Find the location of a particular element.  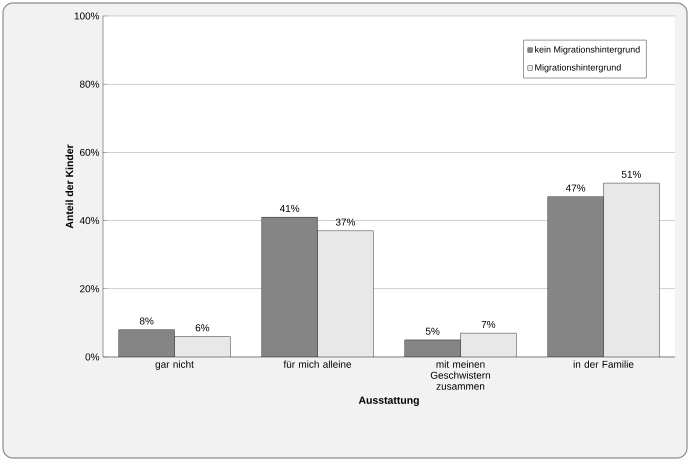

data-label: 8% is located at coordinates (147, 320).